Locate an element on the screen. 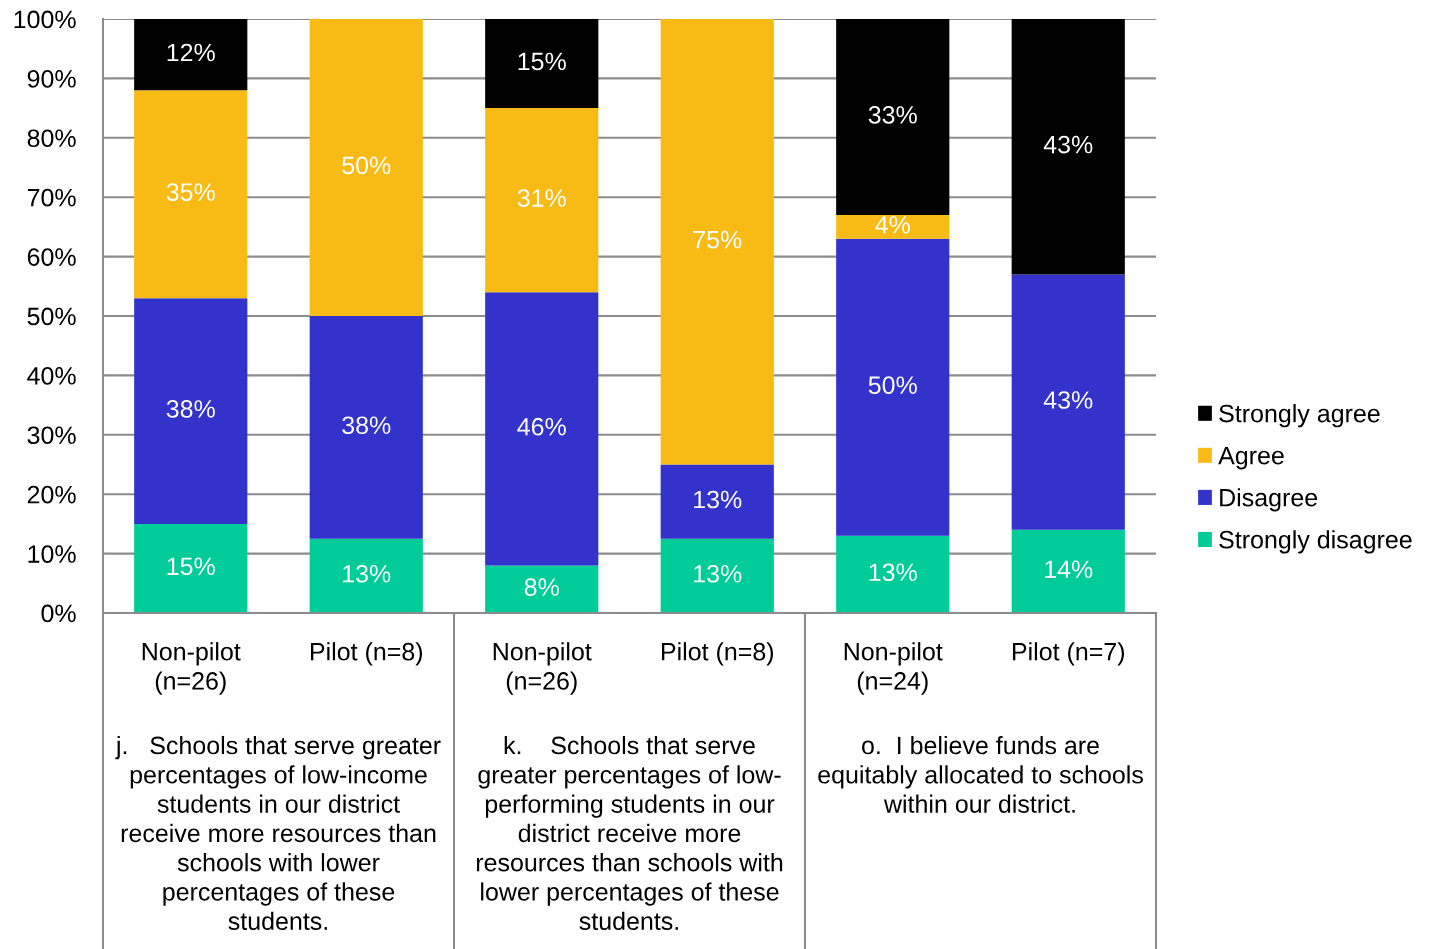 This screenshot has height=949, width=1441. data-label: 31% is located at coordinates (541, 198).